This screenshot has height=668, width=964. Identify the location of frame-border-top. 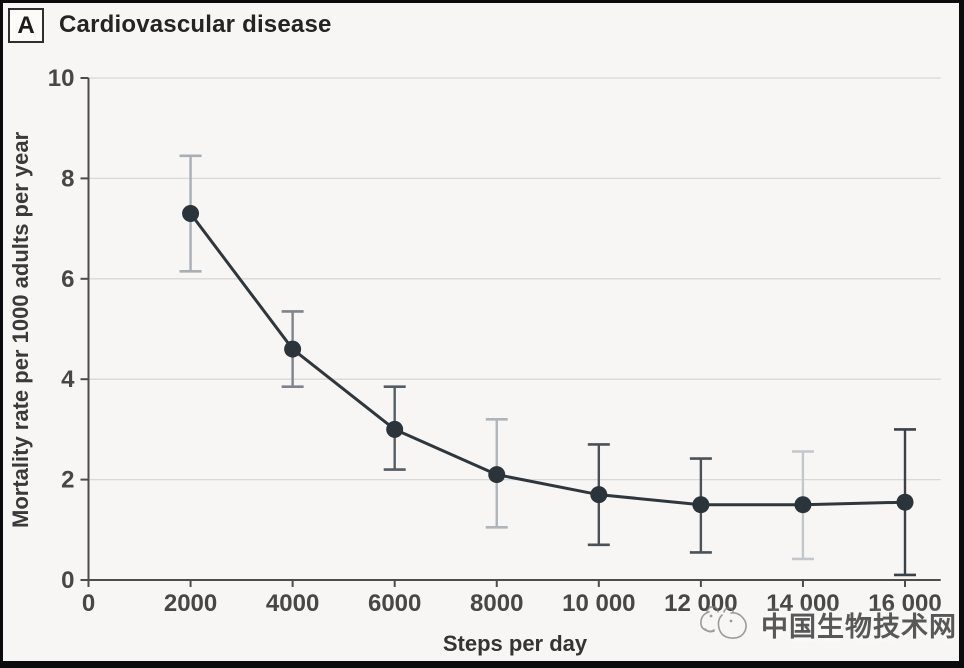
(482, 1).